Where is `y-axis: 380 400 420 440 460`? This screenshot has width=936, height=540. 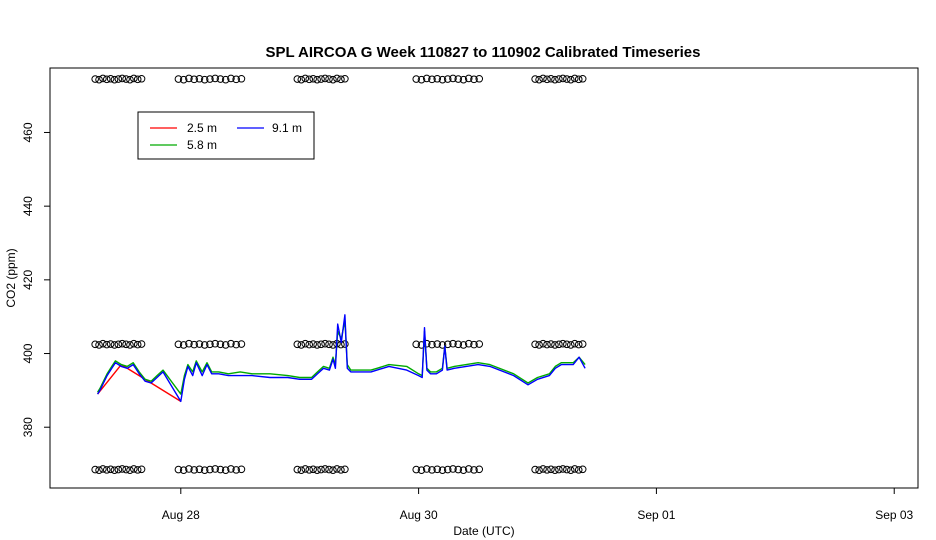 y-axis: 380 400 420 440 460 is located at coordinates (35, 279).